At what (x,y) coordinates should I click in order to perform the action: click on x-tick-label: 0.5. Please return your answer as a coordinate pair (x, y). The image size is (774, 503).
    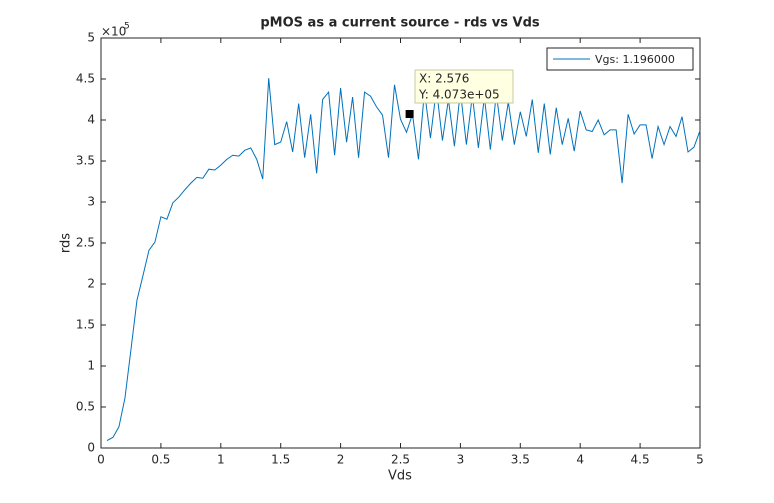
    Looking at the image, I should click on (160, 460).